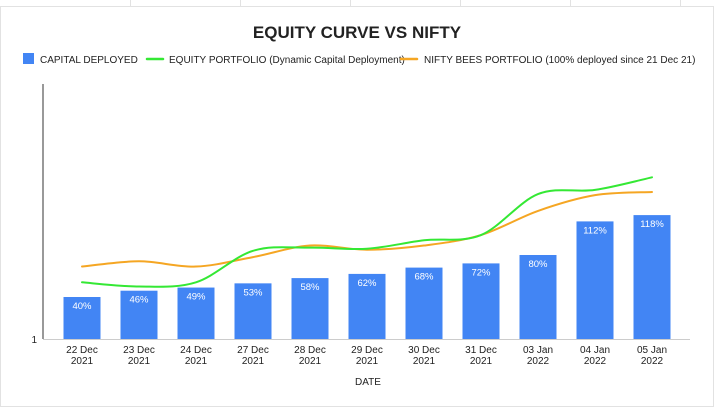  I want to click on x-tick-label-1: 23 Dec 2021, so click(139, 356).